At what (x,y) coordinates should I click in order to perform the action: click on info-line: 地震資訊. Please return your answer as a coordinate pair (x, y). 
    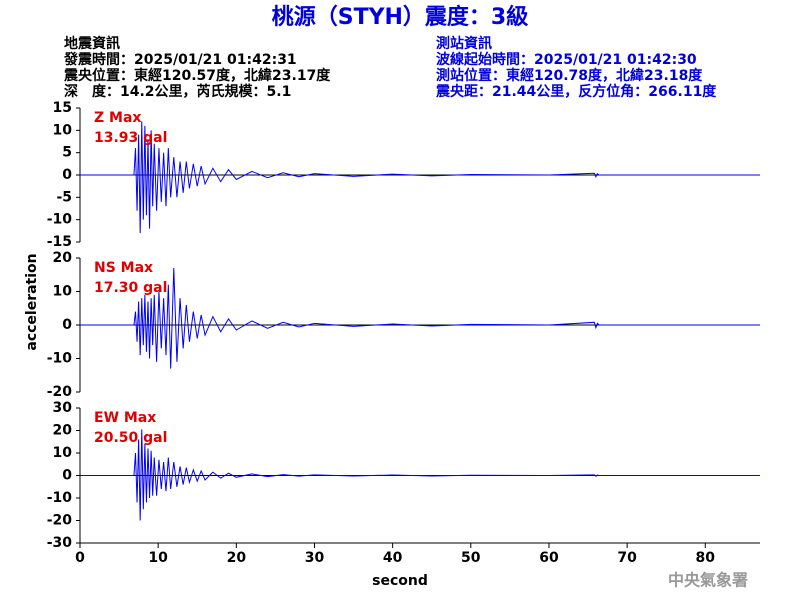
    Looking at the image, I should click on (92, 43).